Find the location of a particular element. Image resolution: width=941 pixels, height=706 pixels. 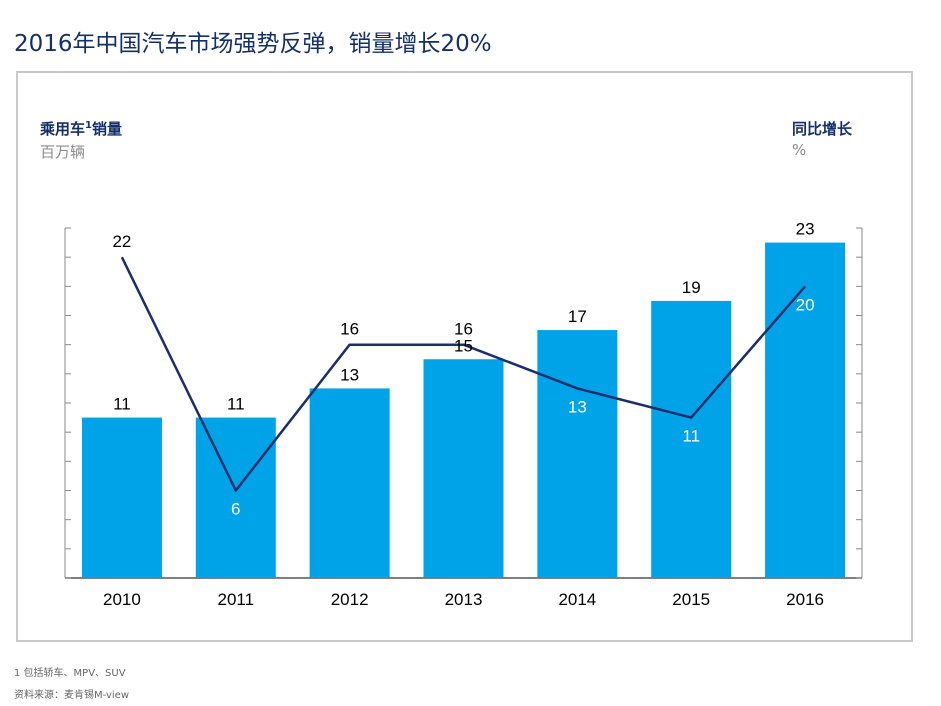

bar-value-label-2012: 13 is located at coordinates (349, 374).